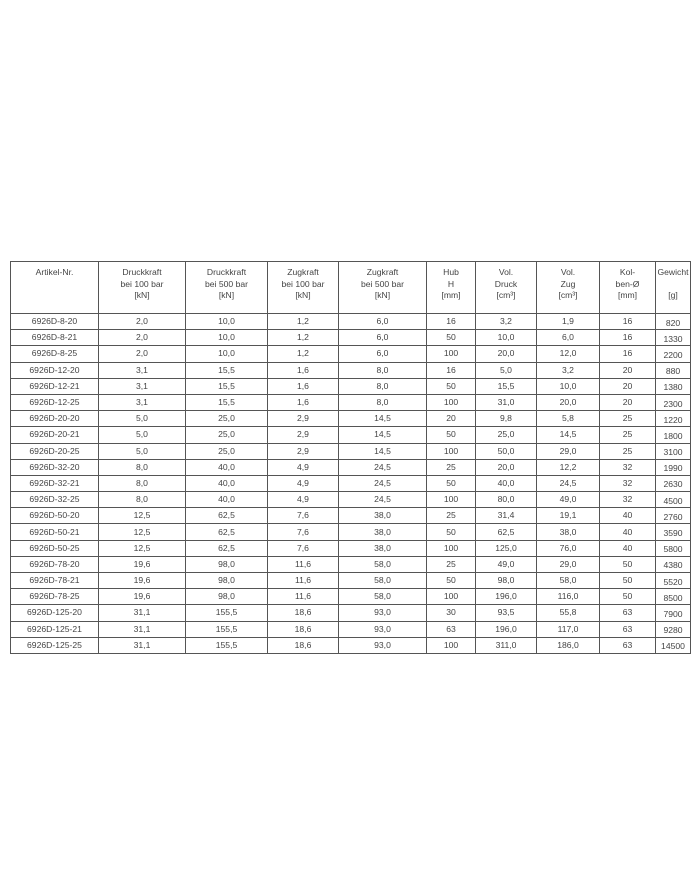 Image resolution: width=700 pixels, height=869 pixels. Describe the element at coordinates (506, 295) in the screenshot. I see `column-header-line: [cm³]` at that location.